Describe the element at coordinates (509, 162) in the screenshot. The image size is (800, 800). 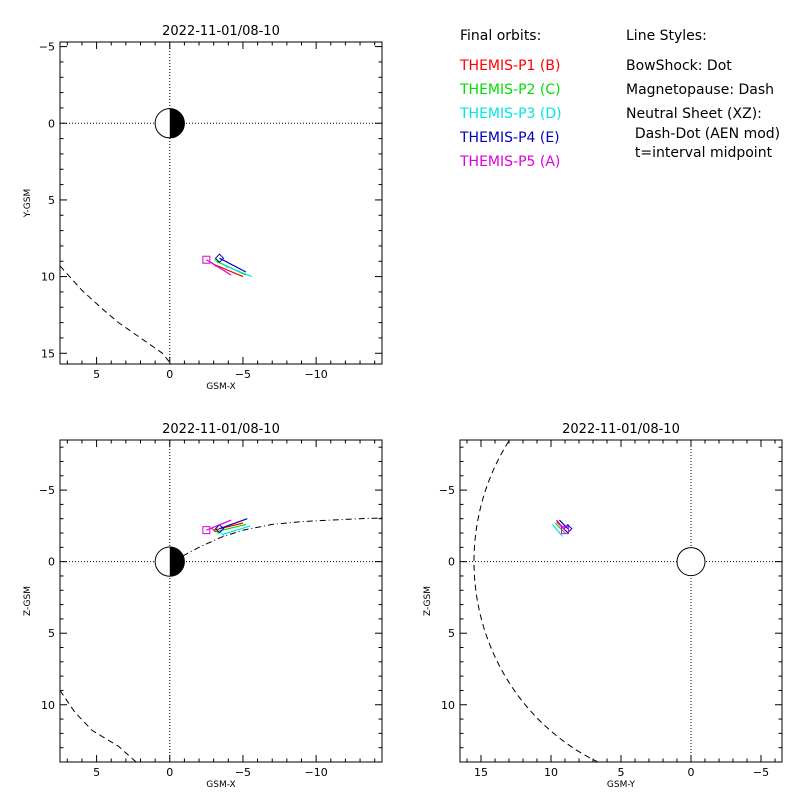
I see `legend-probe-p5: THEMIS-P5 (A)` at that location.